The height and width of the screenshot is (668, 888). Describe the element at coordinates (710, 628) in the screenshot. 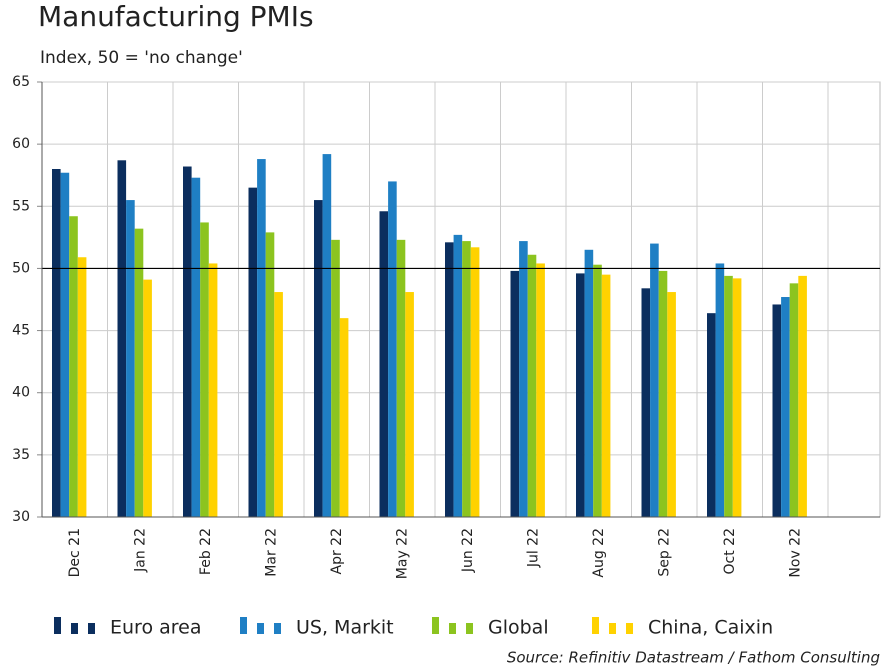

I see `legend-label: China, Caixin` at that location.